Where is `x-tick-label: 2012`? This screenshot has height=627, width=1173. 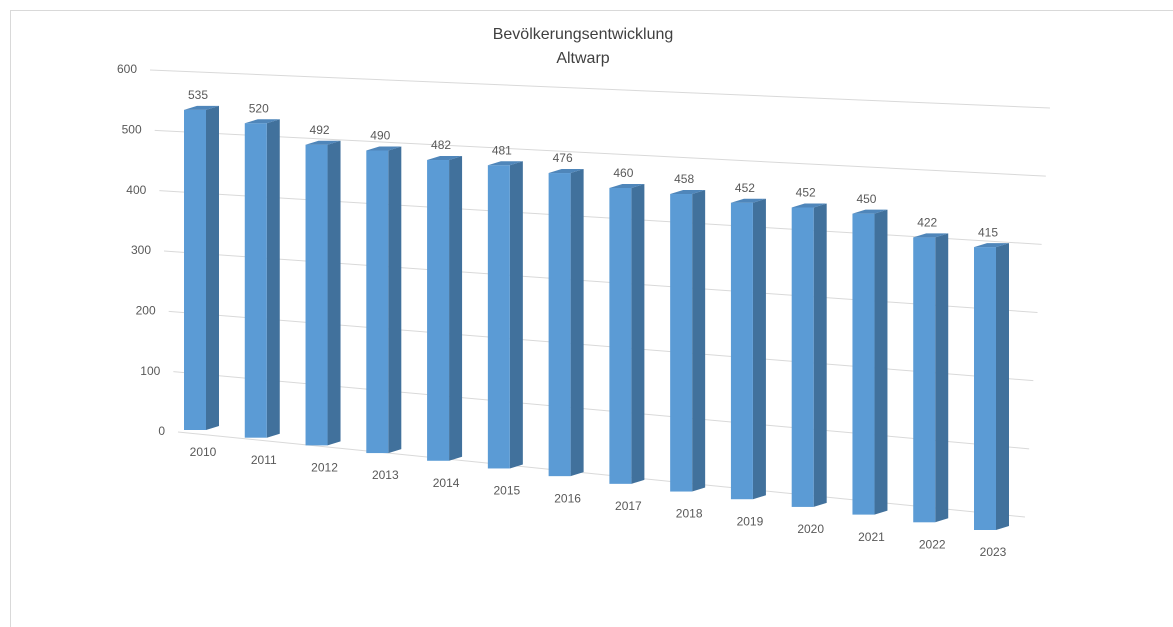 x-tick-label: 2012 is located at coordinates (324, 468).